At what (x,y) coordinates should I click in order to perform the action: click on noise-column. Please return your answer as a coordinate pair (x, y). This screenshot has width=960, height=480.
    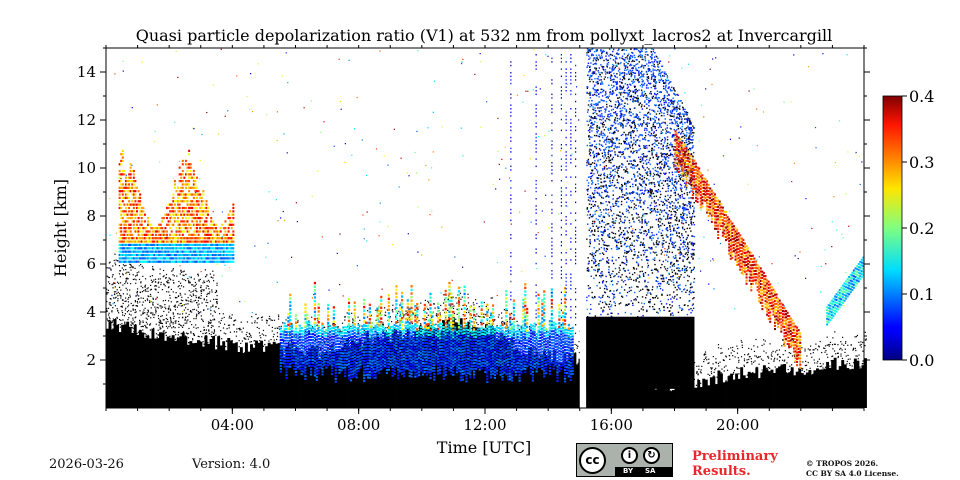
    Looking at the image, I should click on (625, 352).